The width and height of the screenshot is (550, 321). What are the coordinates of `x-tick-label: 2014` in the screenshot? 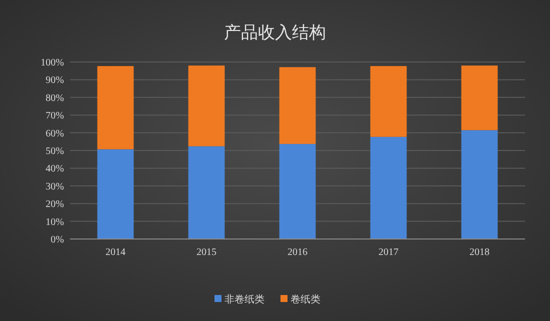 It's located at (116, 252).